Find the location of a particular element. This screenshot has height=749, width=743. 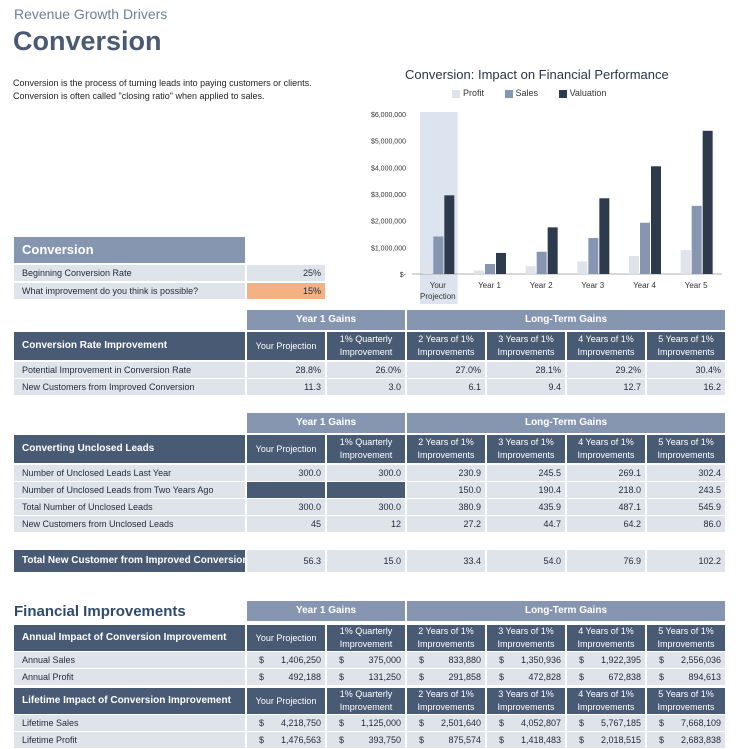

row-label: New Customers from Unclosed Leads is located at coordinates (129, 524).